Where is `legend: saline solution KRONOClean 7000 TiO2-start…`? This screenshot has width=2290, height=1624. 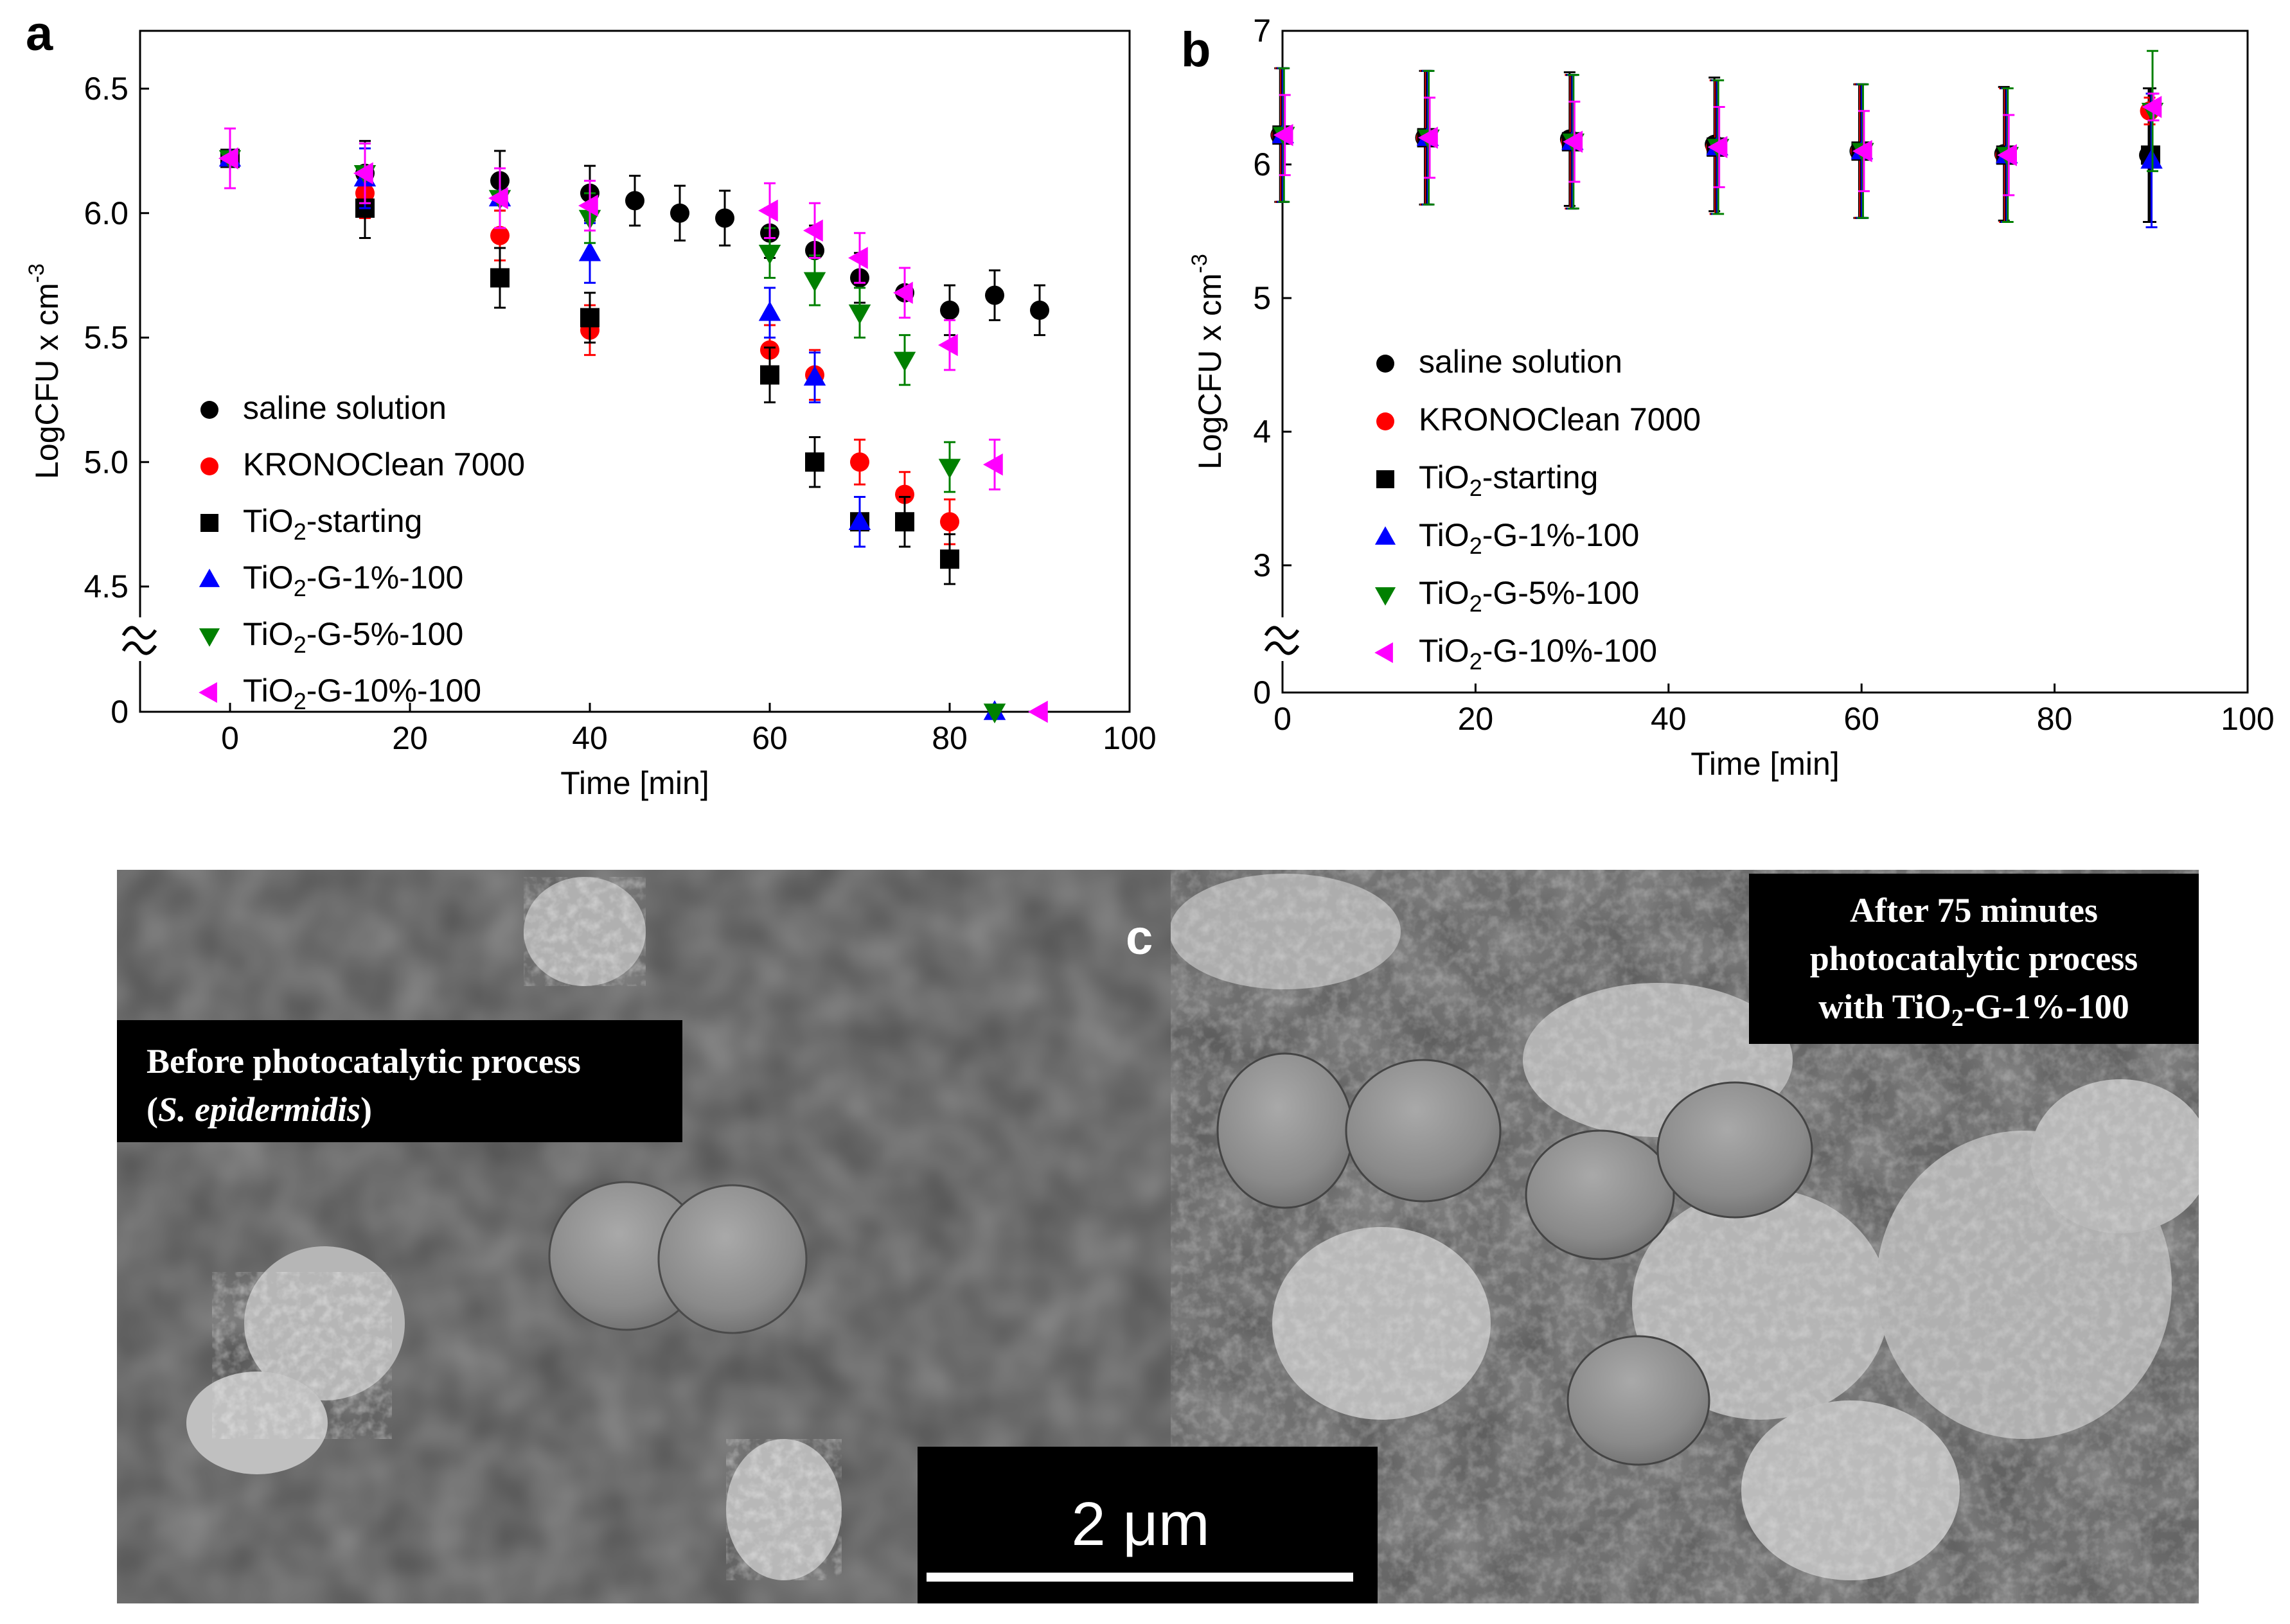
legend: saline solution KRONOClean 7000 TiO2-start… is located at coordinates (1537, 509).